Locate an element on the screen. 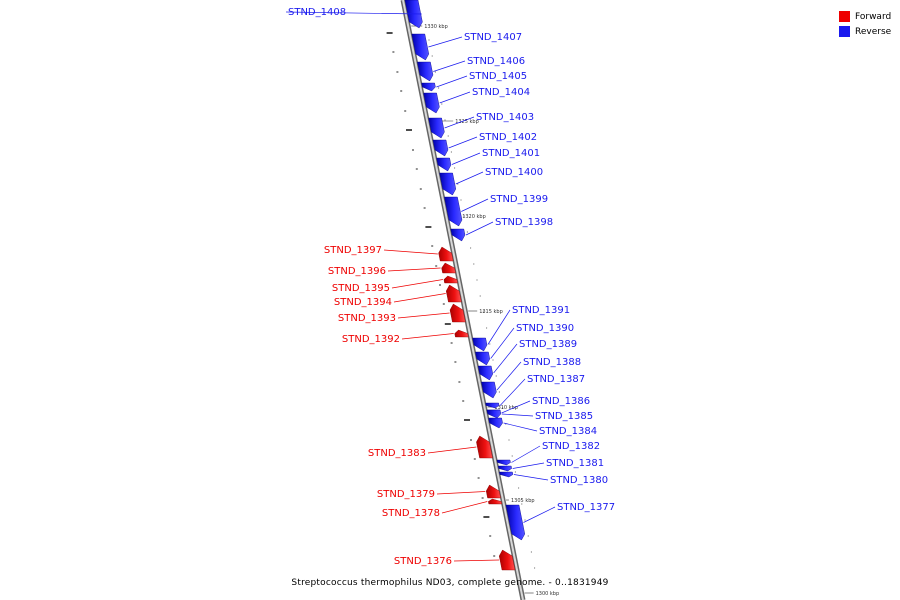 This screenshot has height=600, width=900. gene-label-stnd_1385: STND_1385 is located at coordinates (564, 416).